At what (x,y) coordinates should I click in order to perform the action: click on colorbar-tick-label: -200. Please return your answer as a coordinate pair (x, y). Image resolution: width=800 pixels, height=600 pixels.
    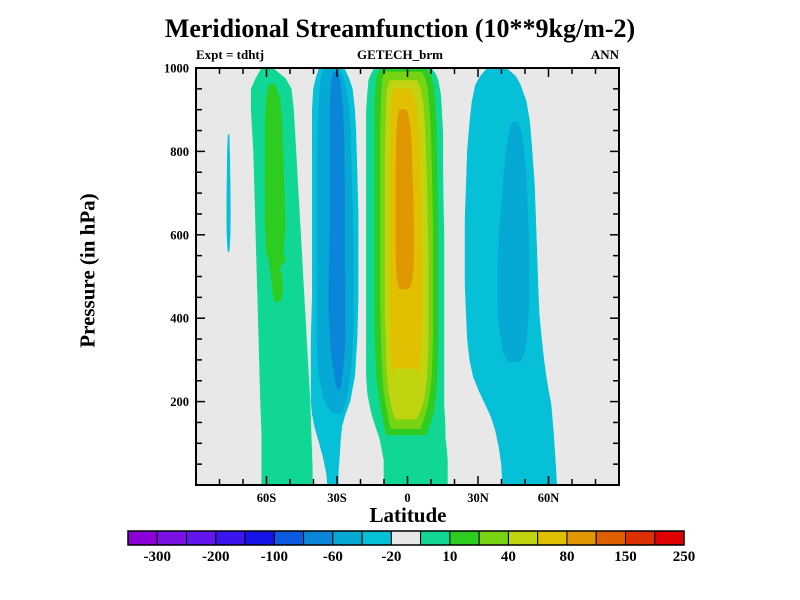
    Looking at the image, I should click on (216, 557).